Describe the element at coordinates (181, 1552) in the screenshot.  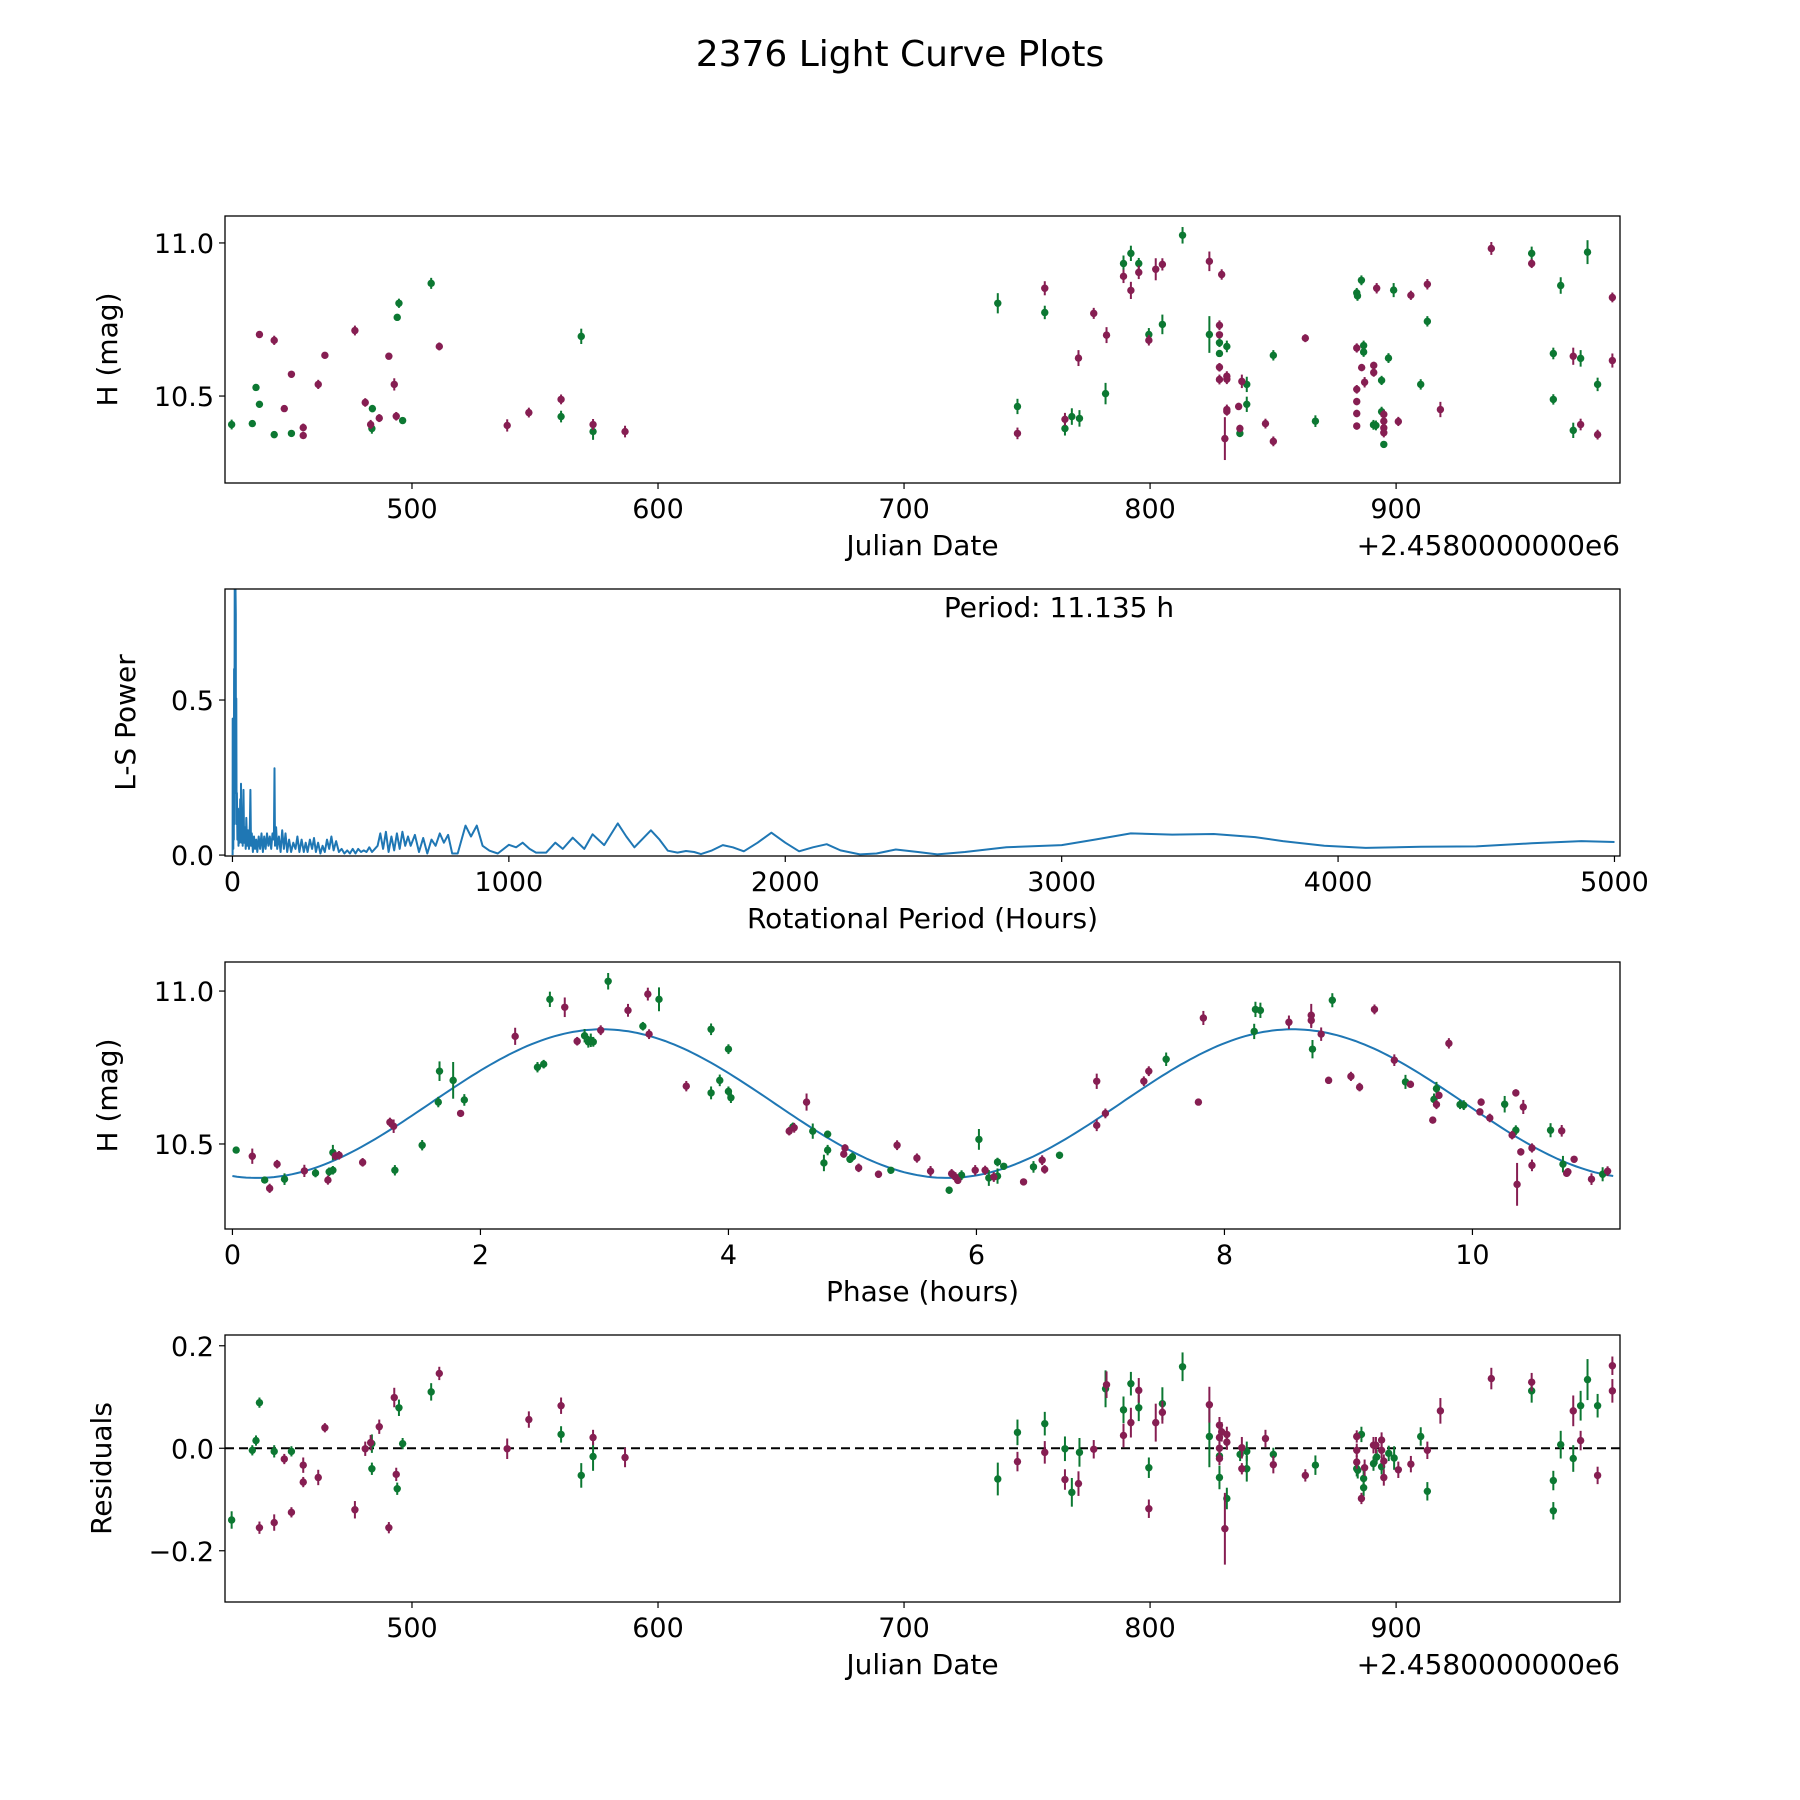
I see `y-tick-label: −0.2` at that location.